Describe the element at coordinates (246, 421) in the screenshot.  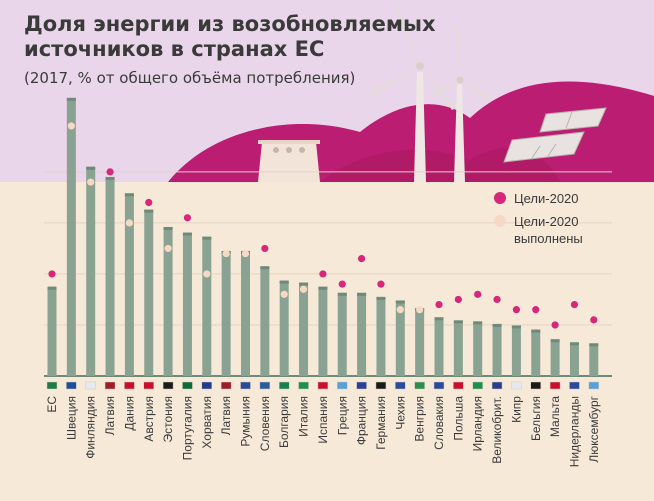
I see `category-label: Румыния` at that location.